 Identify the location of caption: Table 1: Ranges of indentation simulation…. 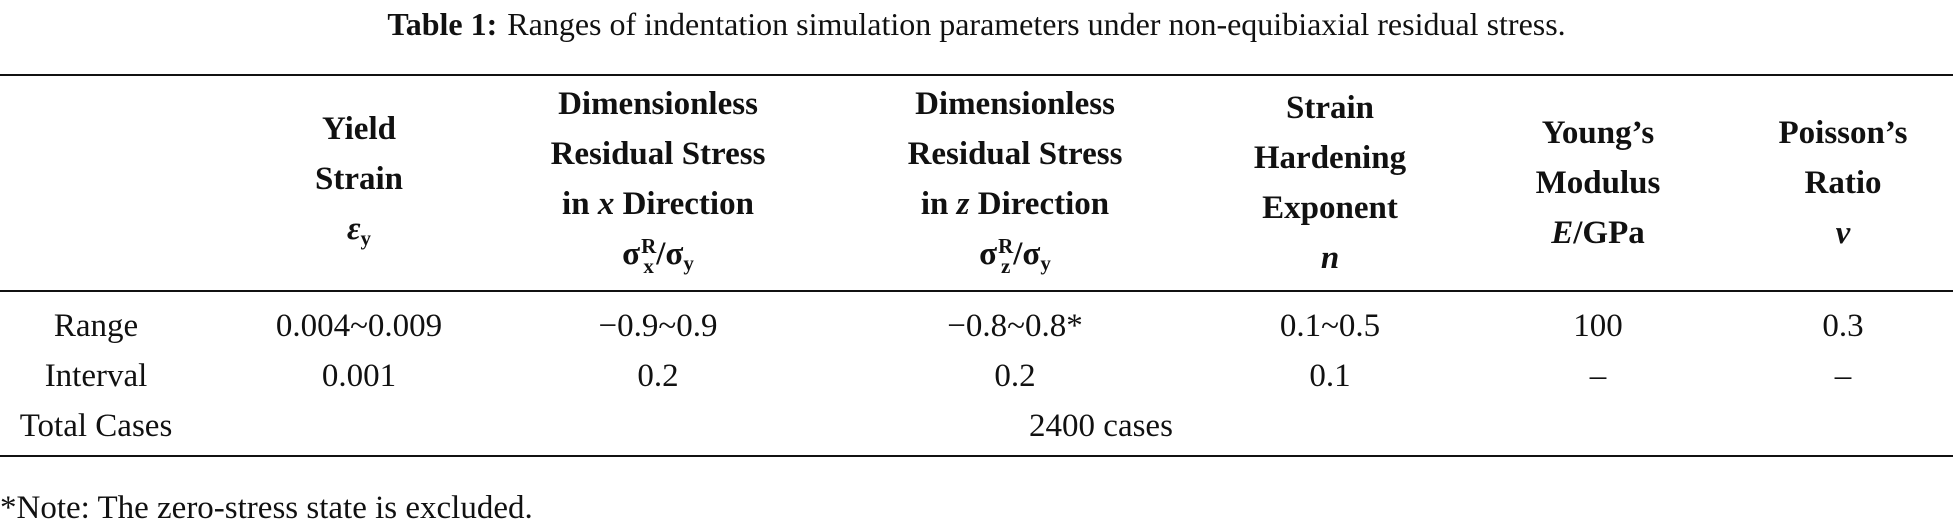
(976, 24).